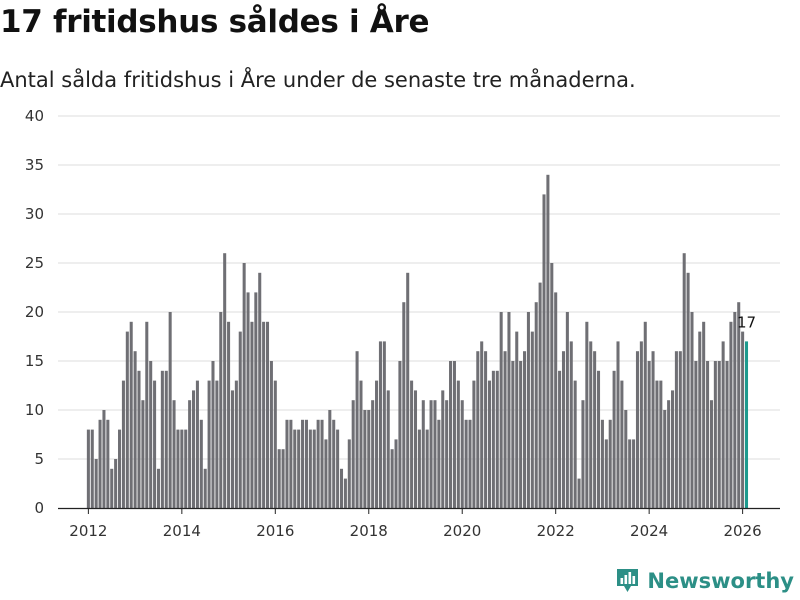 The width and height of the screenshot is (800, 600). I want to click on y-tick-label: 10, so click(34, 410).